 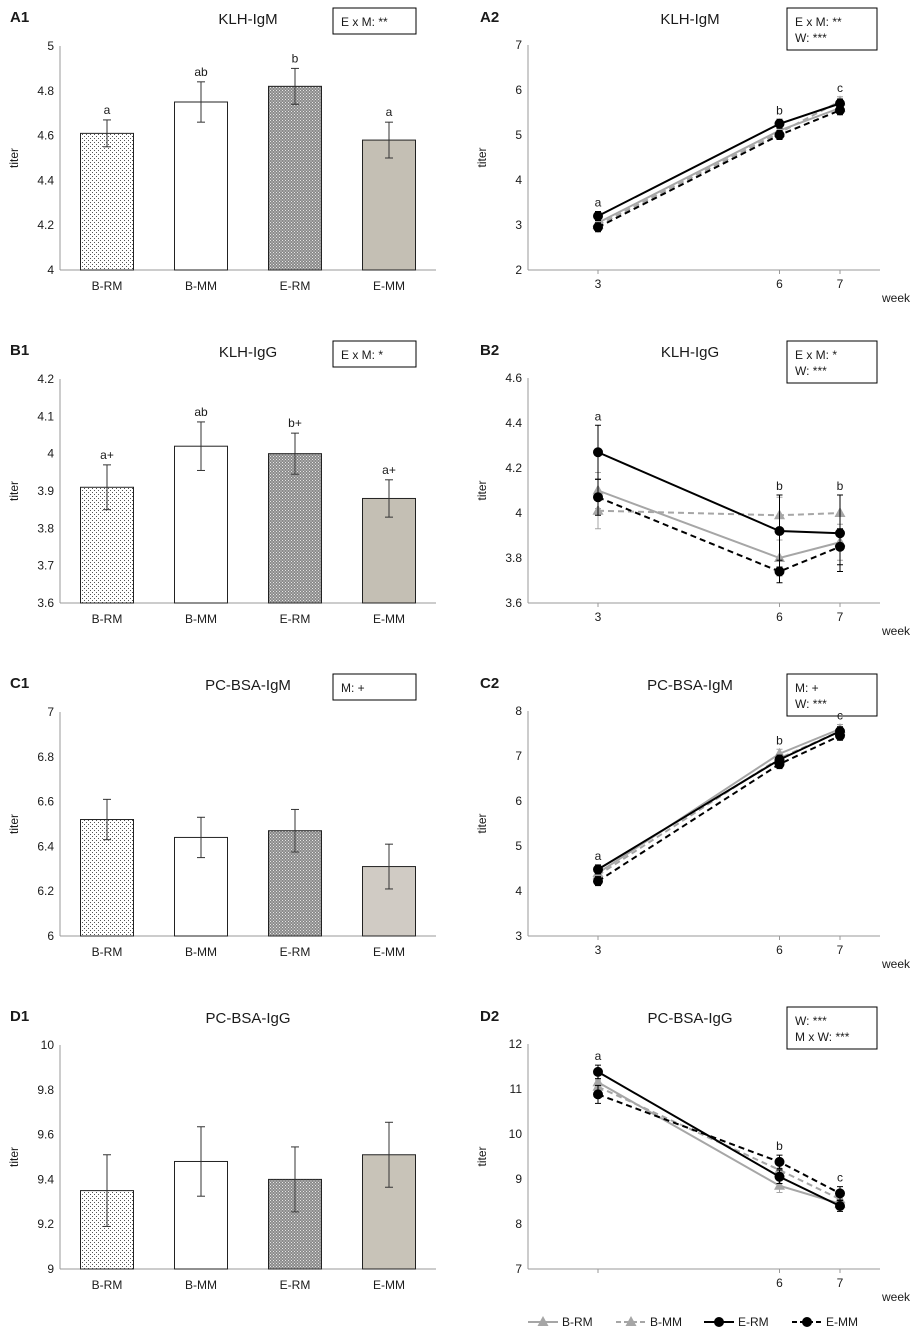 What do you see at coordinates (45, 757) in the screenshot?
I see `y-tick-label: 6.8` at bounding box center [45, 757].